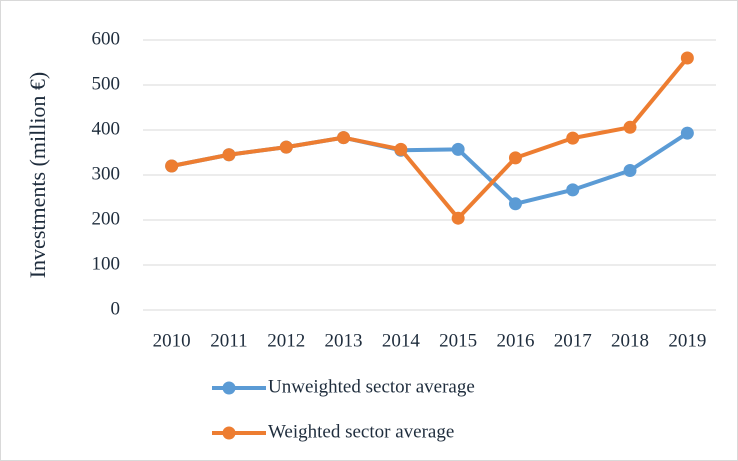 This screenshot has width=738, height=461. Describe the element at coordinates (371, 386) in the screenshot. I see `legend-label: Unweighted sector average` at that location.